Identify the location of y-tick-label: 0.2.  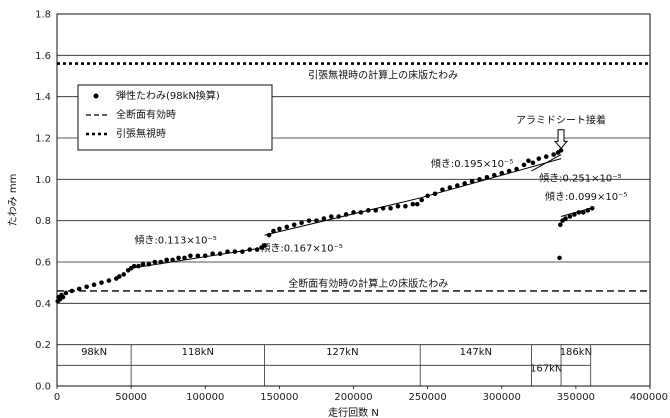
(43, 345).